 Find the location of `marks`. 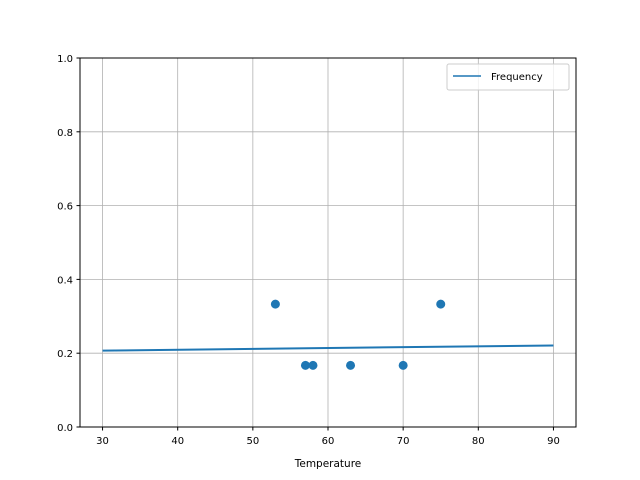

marks is located at coordinates (328, 334).